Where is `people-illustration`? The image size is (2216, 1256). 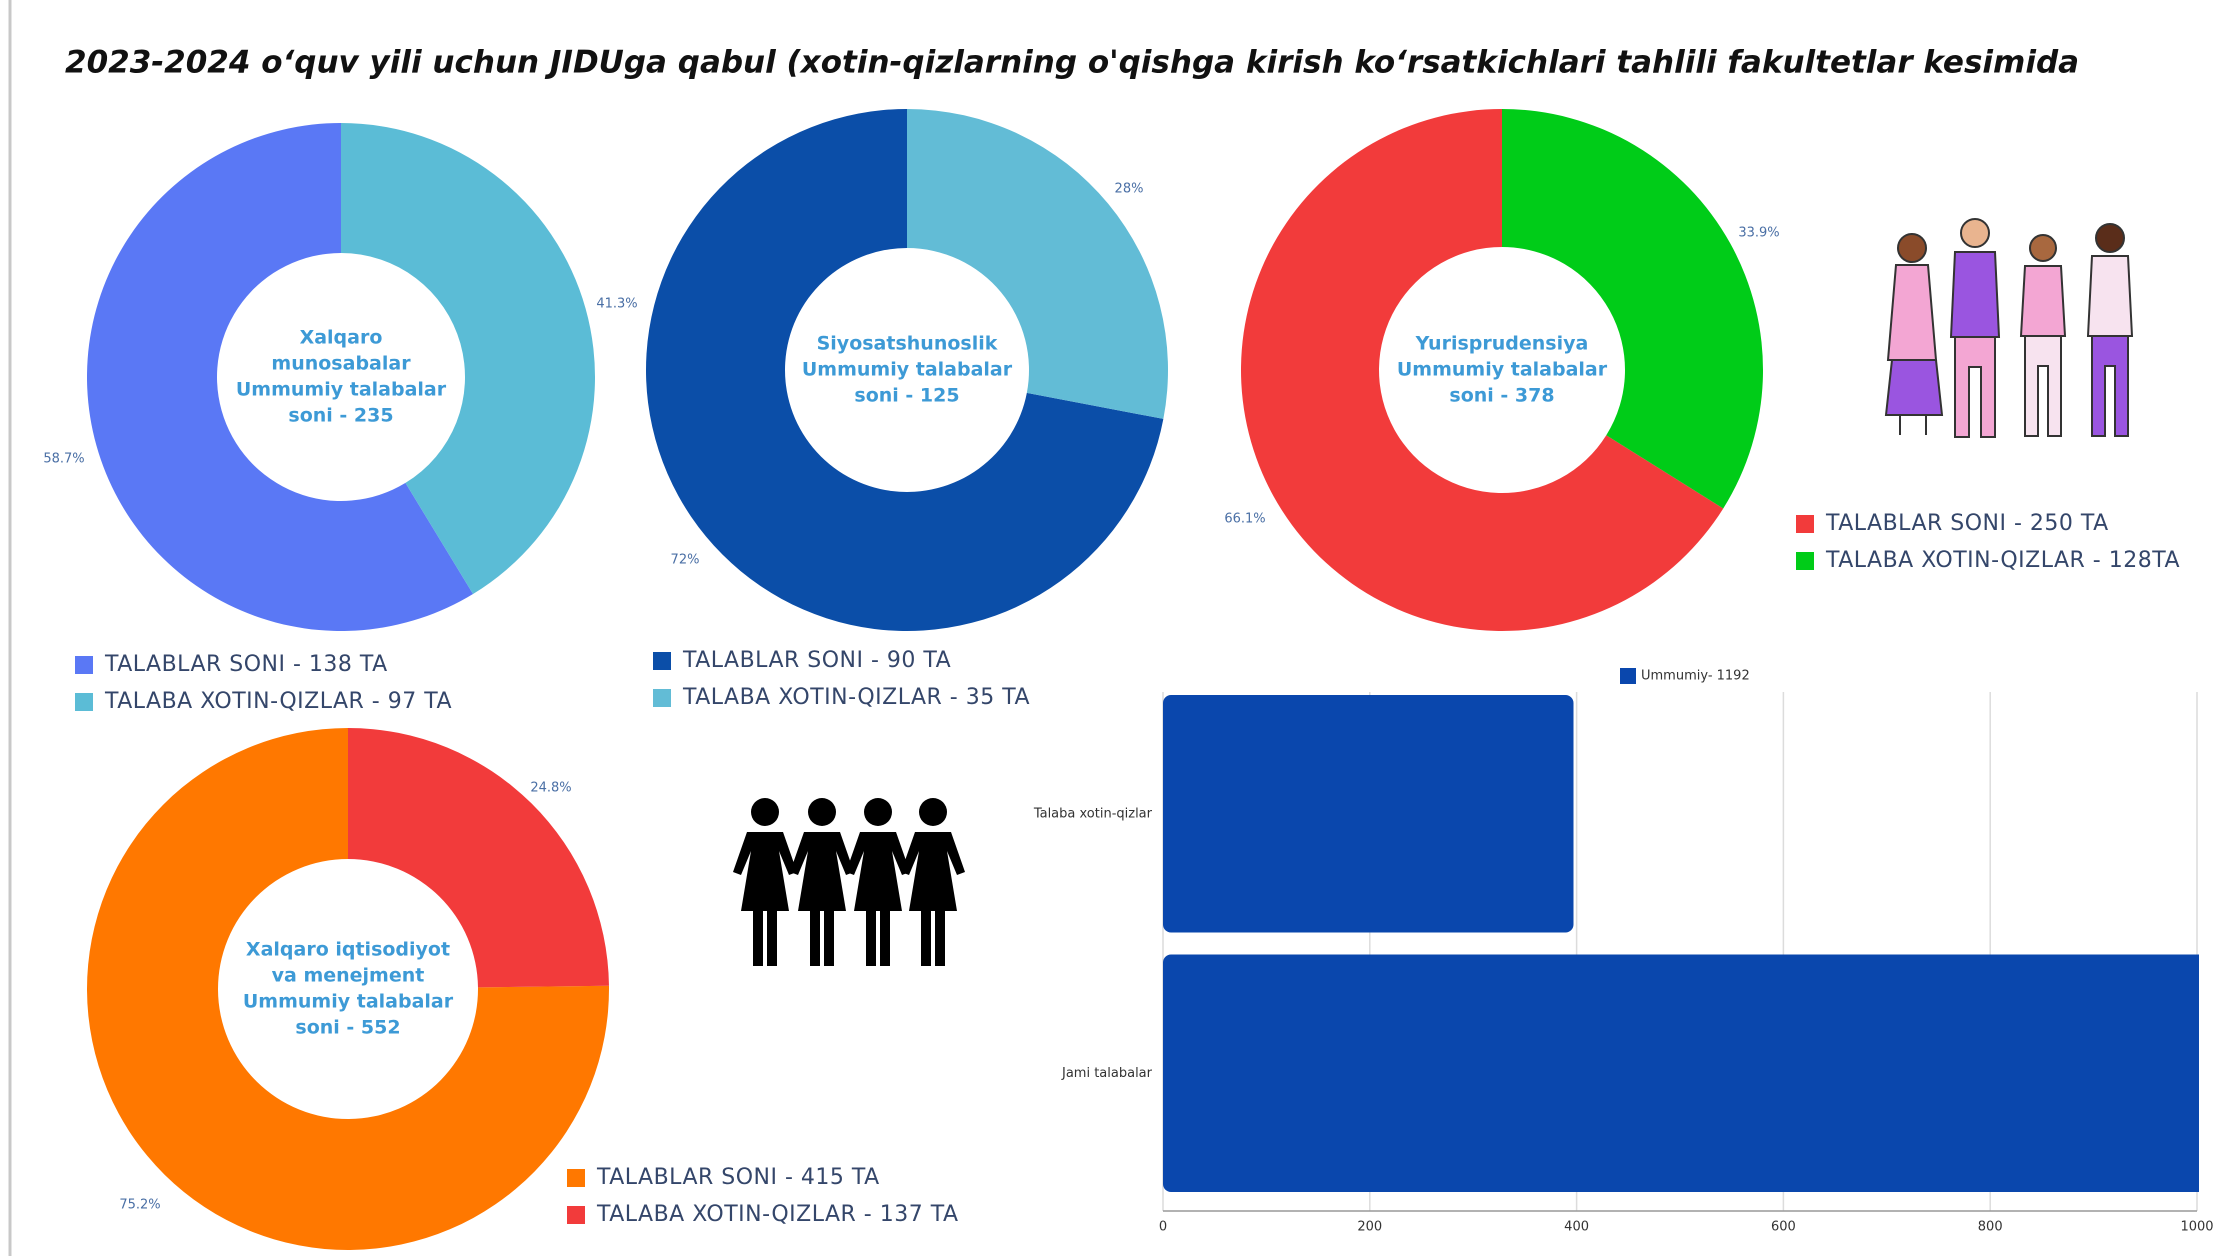 people-illustration is located at coordinates (2009, 328).